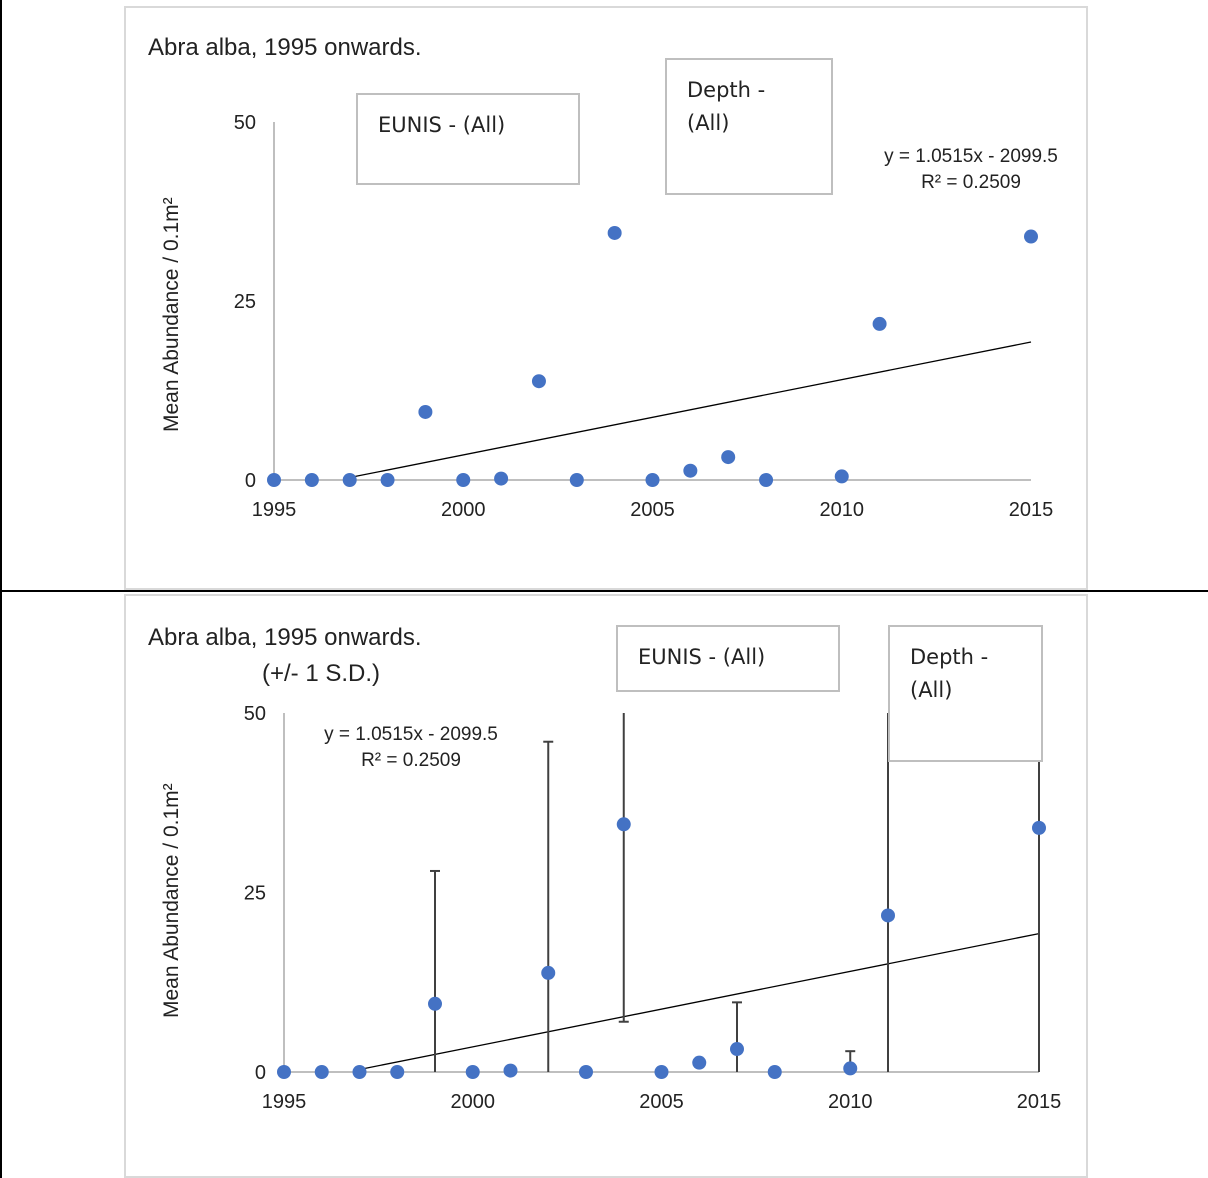 The width and height of the screenshot is (1208, 1178). What do you see at coordinates (411, 747) in the screenshot?
I see `chart-2-trendline-label: y = 1.0515x - 2099.5 R² = 0.2509` at bounding box center [411, 747].